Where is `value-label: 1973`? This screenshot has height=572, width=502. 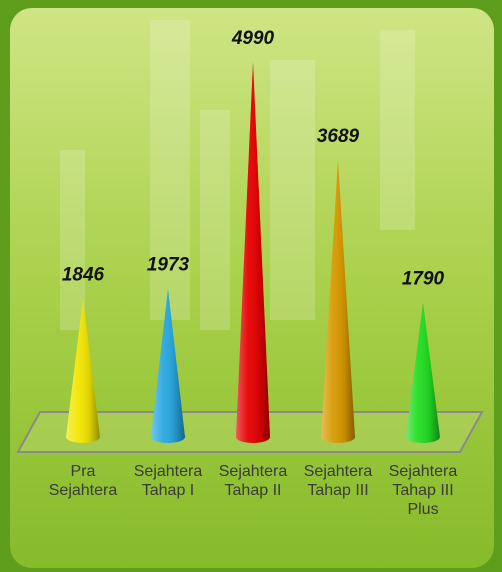 value-label: 1973 is located at coordinates (168, 265).